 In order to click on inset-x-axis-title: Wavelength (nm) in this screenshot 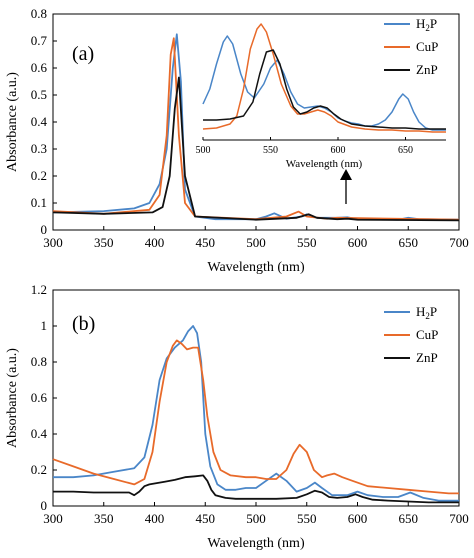, I will do `click(324, 164)`.